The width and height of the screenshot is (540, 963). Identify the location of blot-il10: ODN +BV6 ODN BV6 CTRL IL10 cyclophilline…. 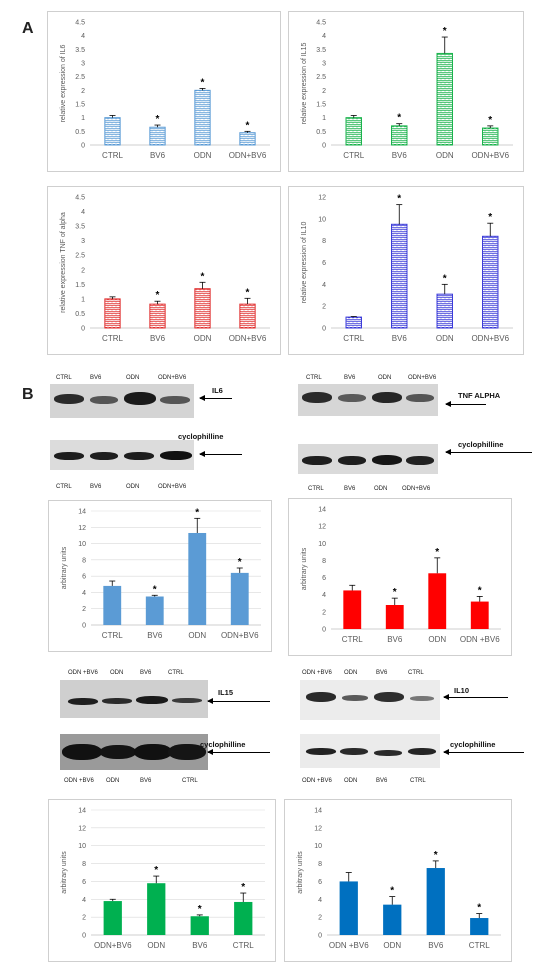
(415, 729).